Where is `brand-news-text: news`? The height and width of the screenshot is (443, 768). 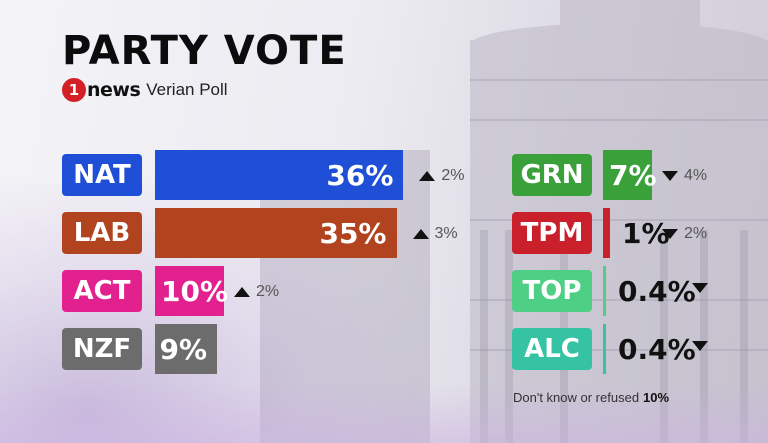 brand-news-text: news is located at coordinates (114, 90).